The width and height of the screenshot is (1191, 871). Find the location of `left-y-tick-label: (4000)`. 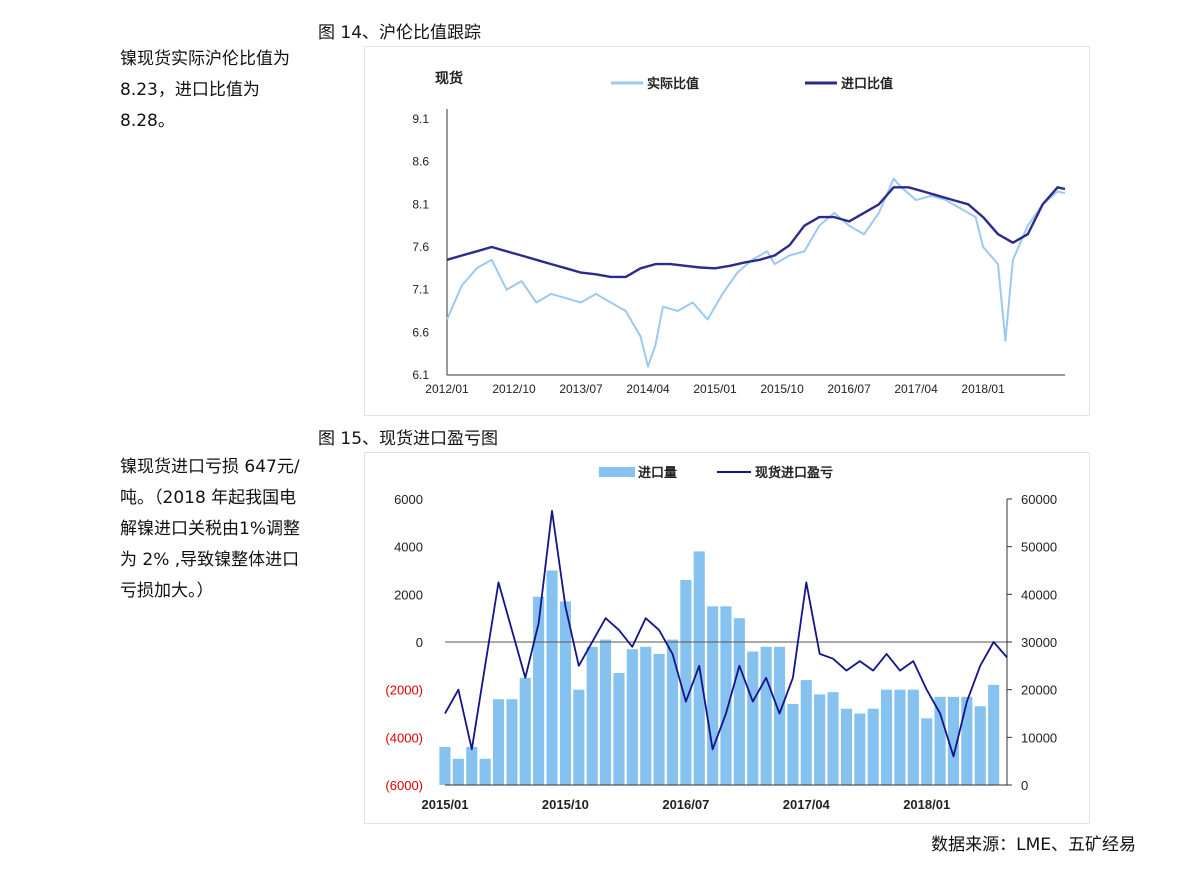

left-y-tick-label: (4000) is located at coordinates (404, 737).